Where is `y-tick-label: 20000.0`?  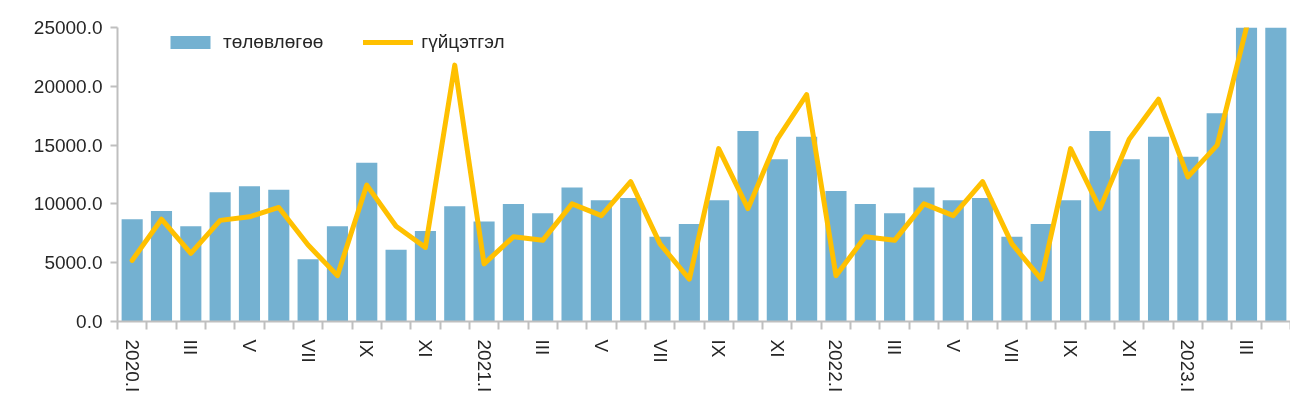
y-tick-label: 20000.0 is located at coordinates (68, 86).